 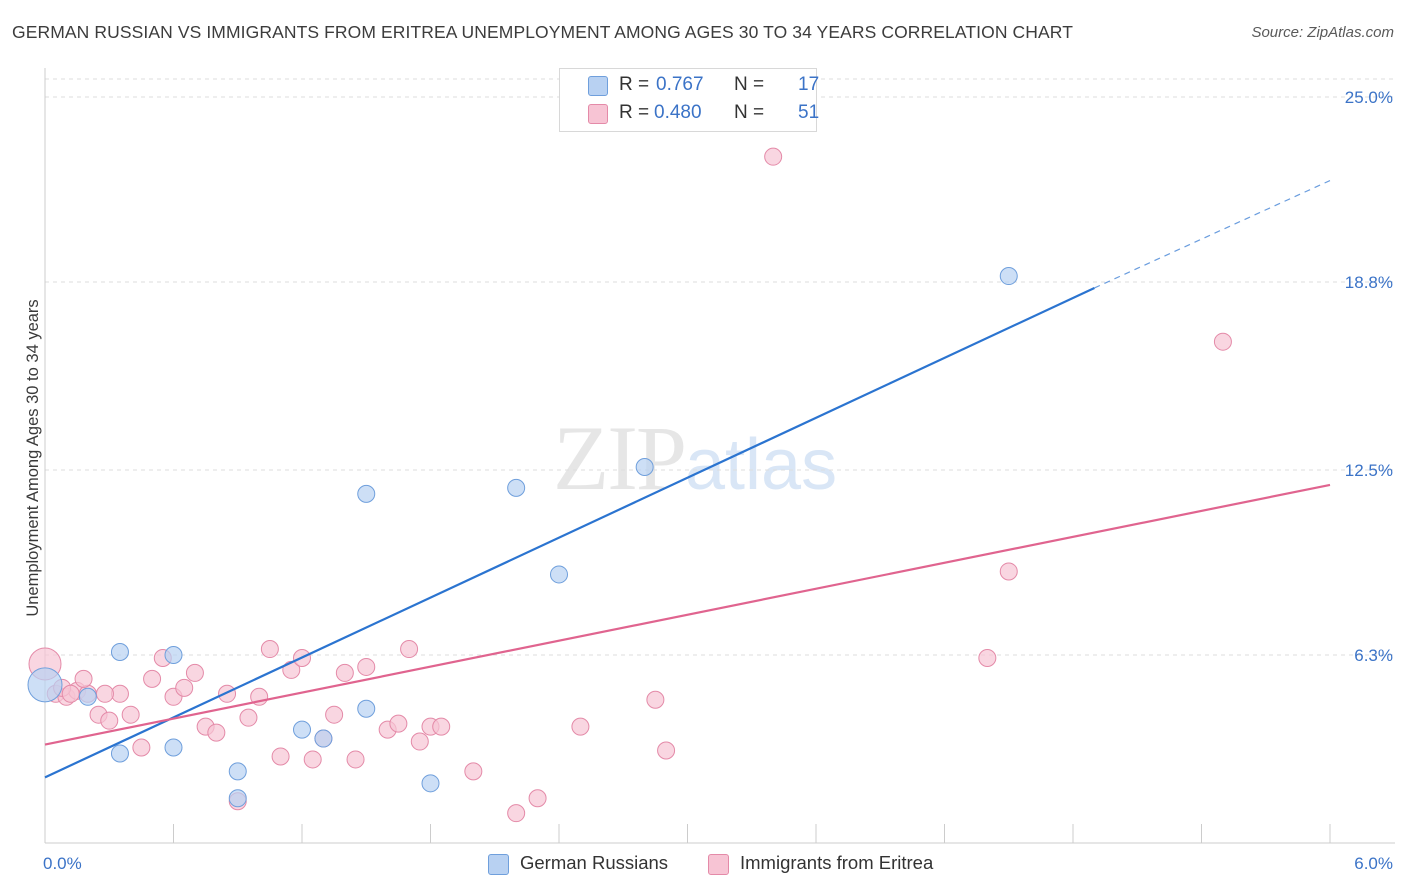 What do you see at coordinates (689, 100) in the screenshot?
I see `legend: R = 0.767 N = 17 R = 0.480 N = 51` at bounding box center [689, 100].